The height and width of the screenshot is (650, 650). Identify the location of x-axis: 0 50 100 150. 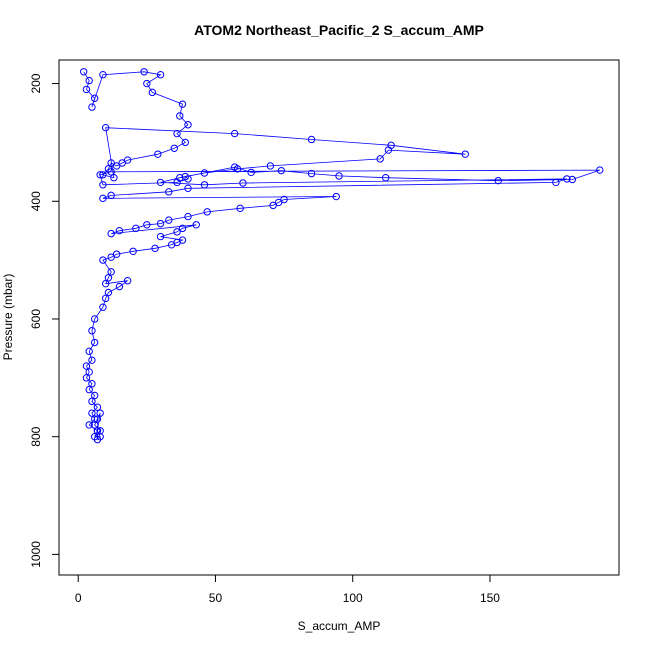
(287, 589).